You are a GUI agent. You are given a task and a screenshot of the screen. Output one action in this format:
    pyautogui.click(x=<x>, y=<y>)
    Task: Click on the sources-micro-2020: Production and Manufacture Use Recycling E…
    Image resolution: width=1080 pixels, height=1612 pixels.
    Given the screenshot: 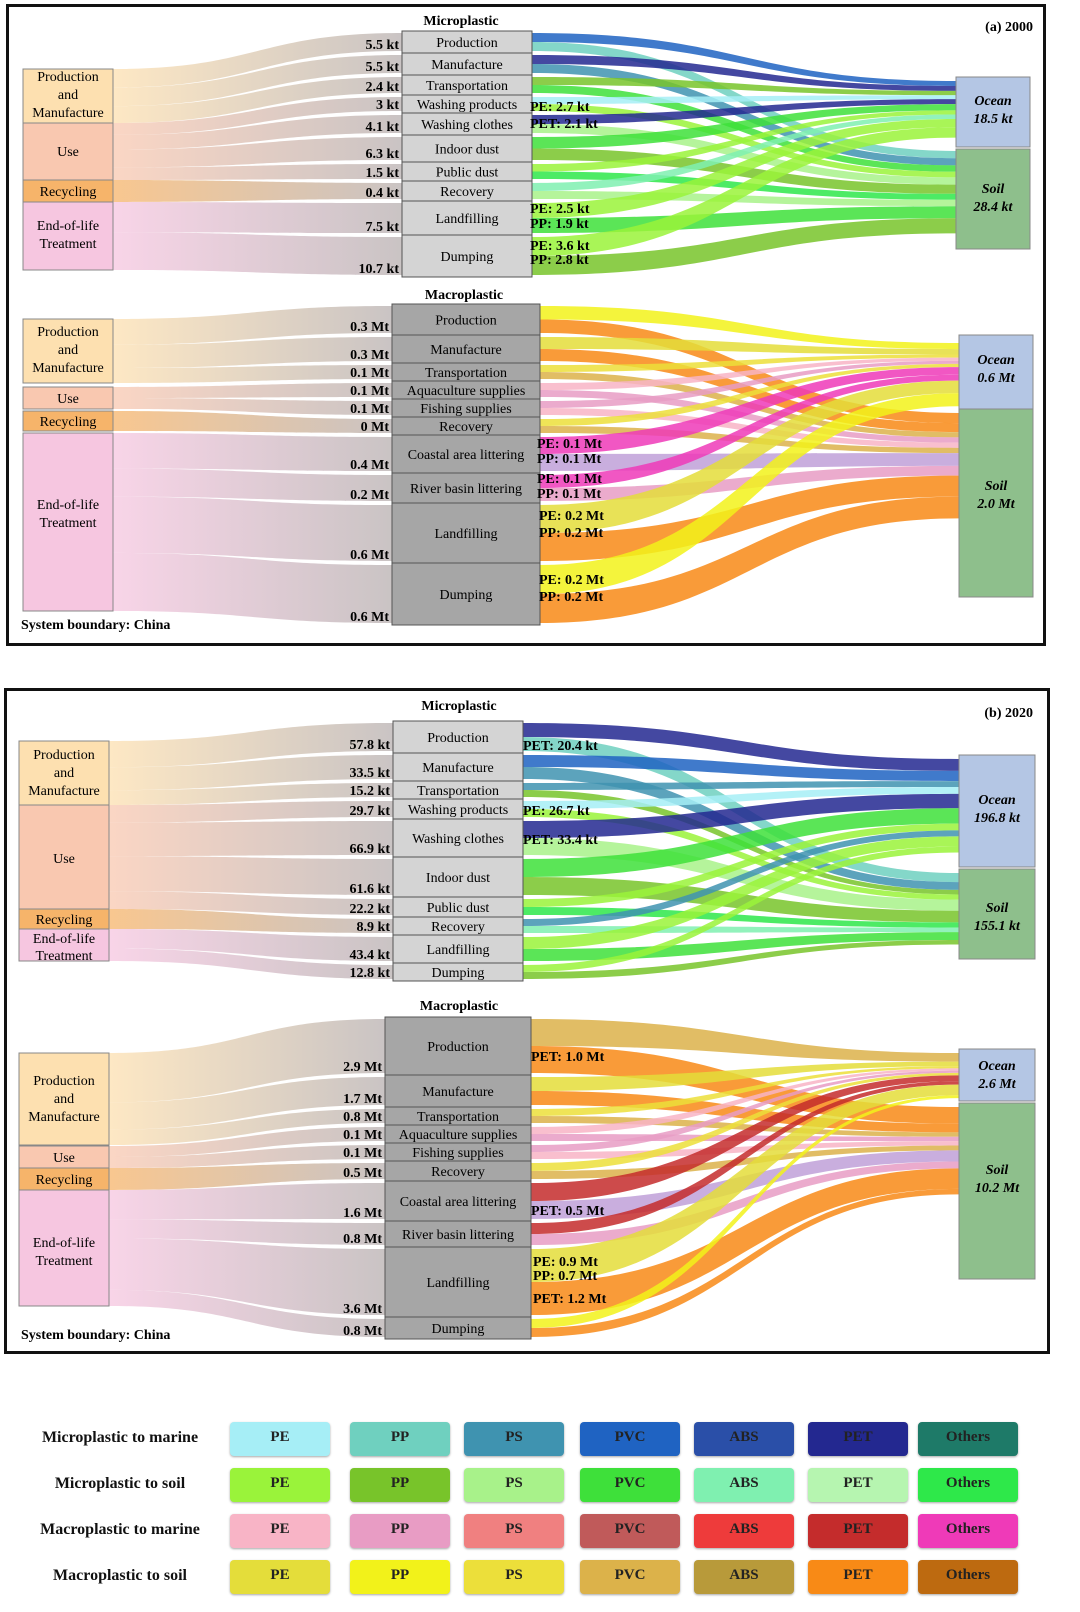 What is the action you would take?
    pyautogui.click(x=64, y=852)
    